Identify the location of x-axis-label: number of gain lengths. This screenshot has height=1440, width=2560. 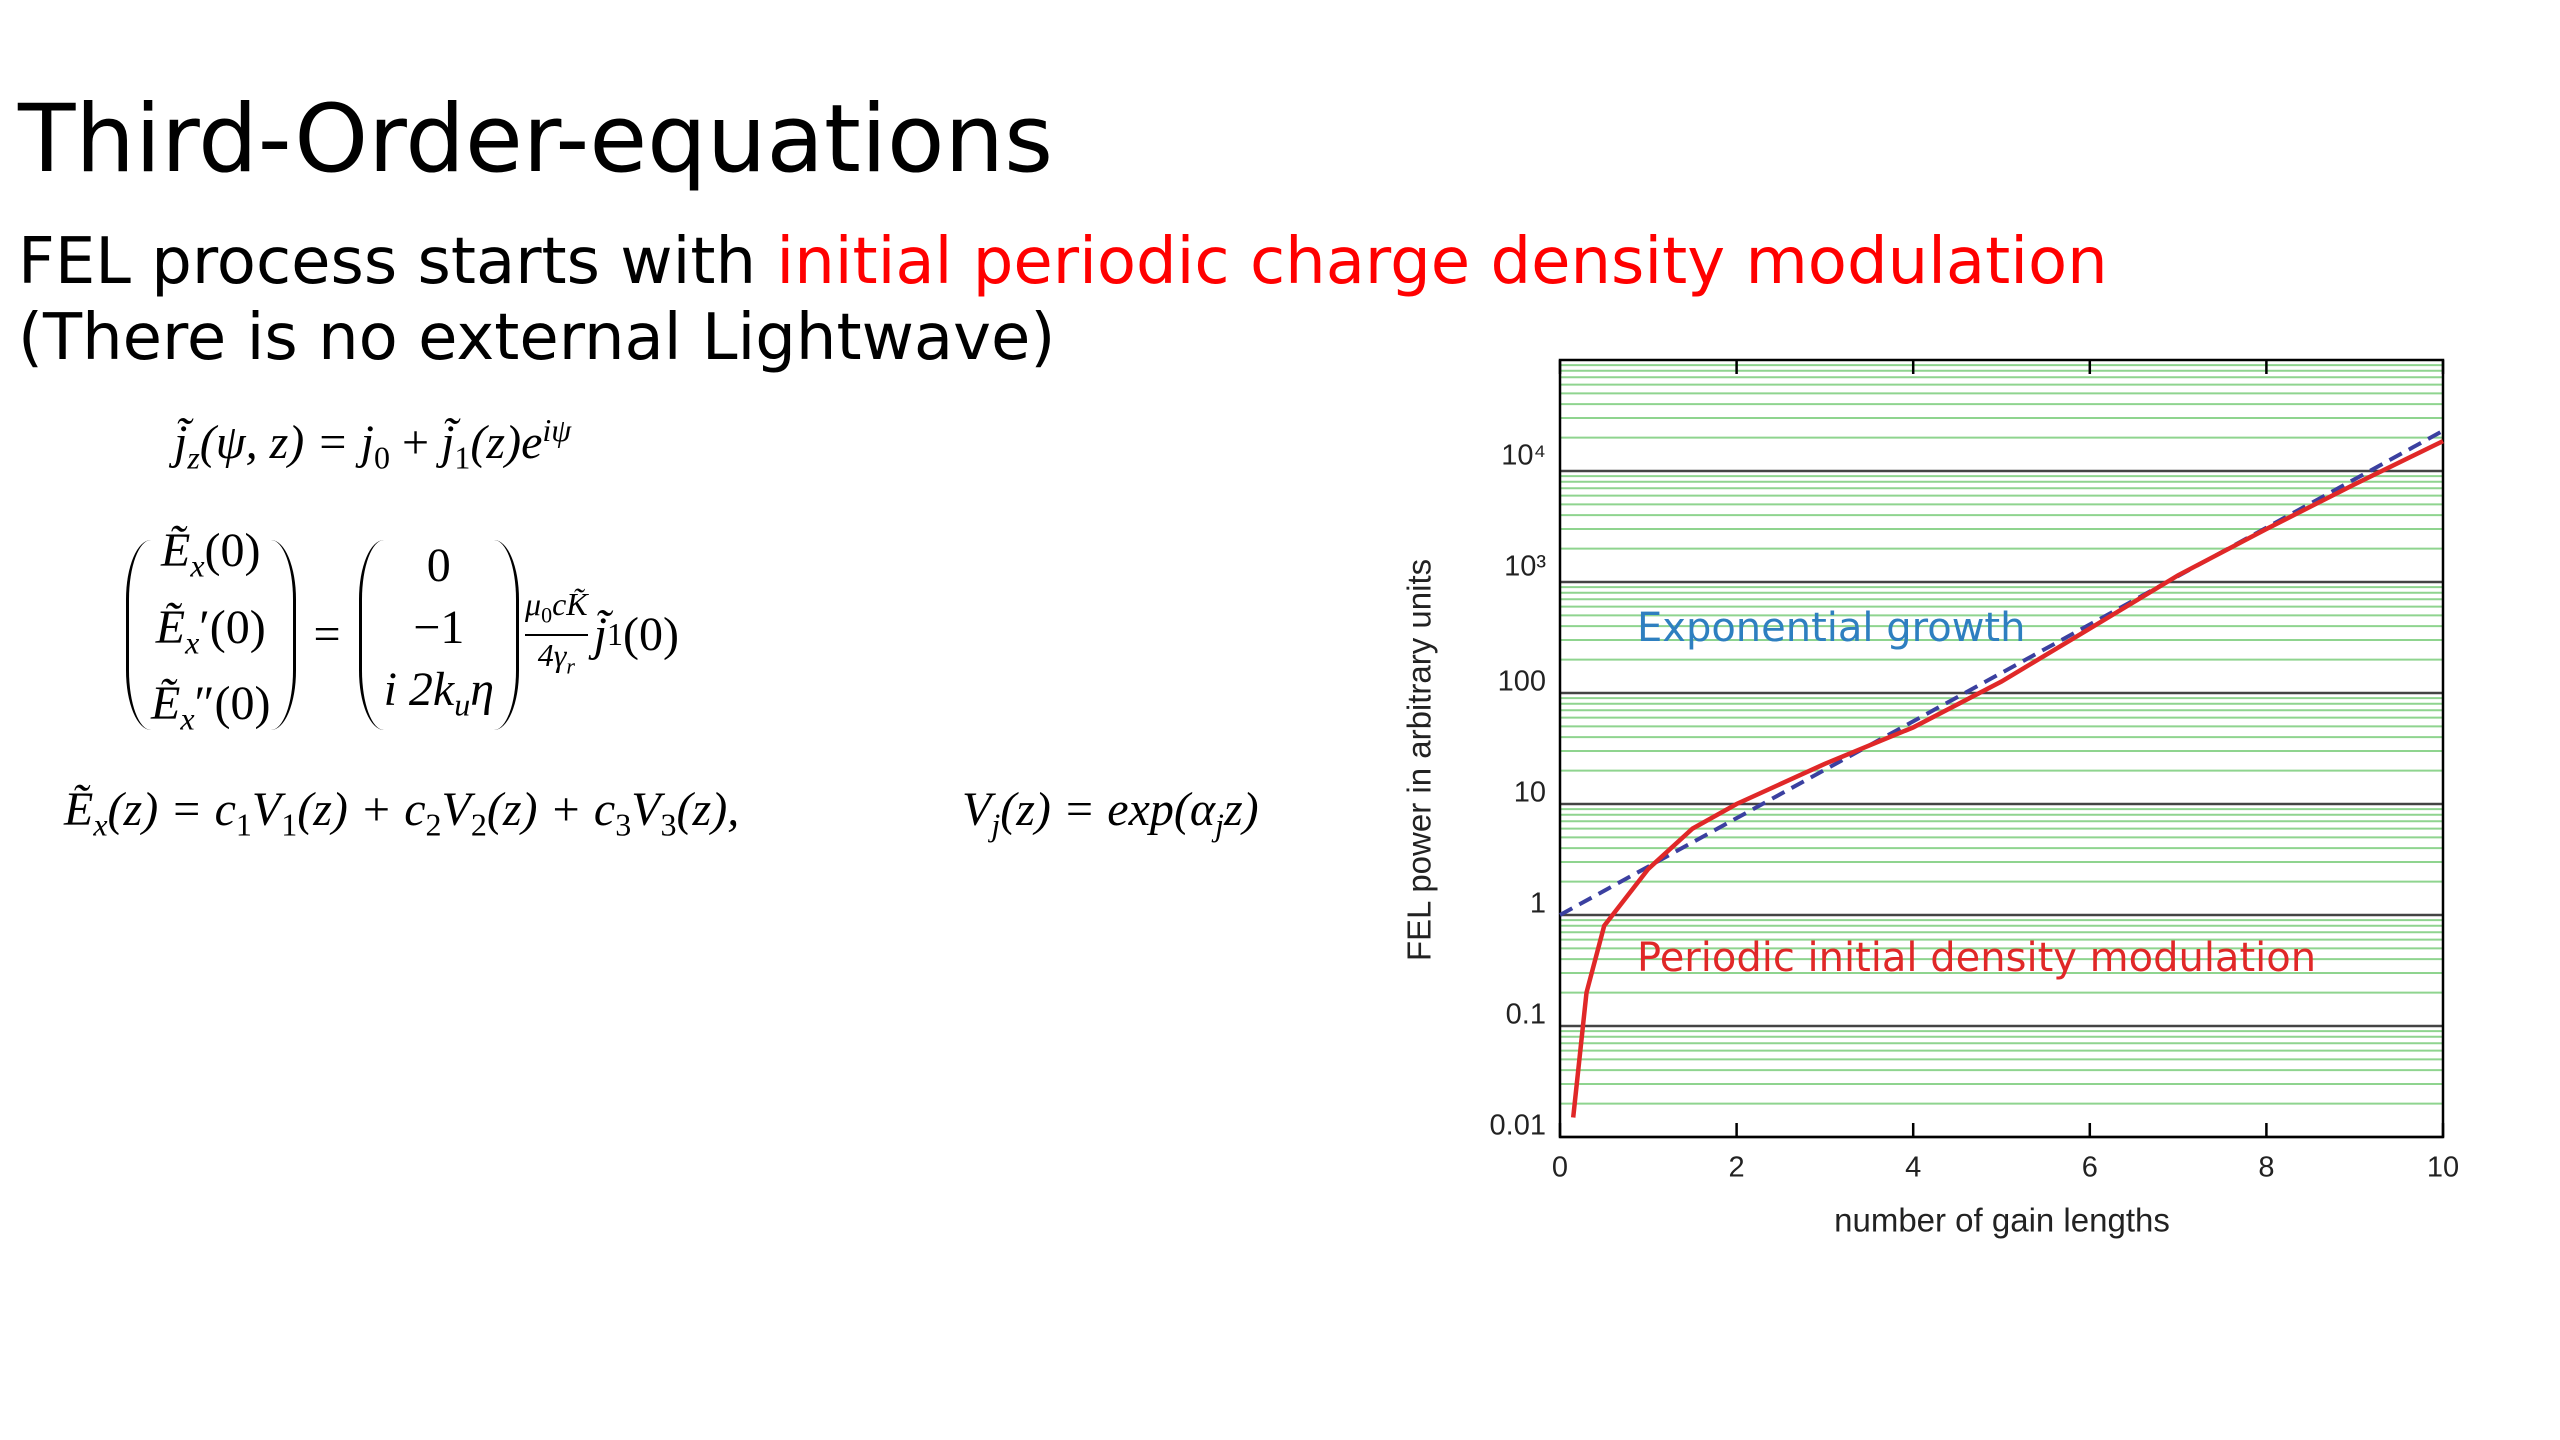
(2002, 1220).